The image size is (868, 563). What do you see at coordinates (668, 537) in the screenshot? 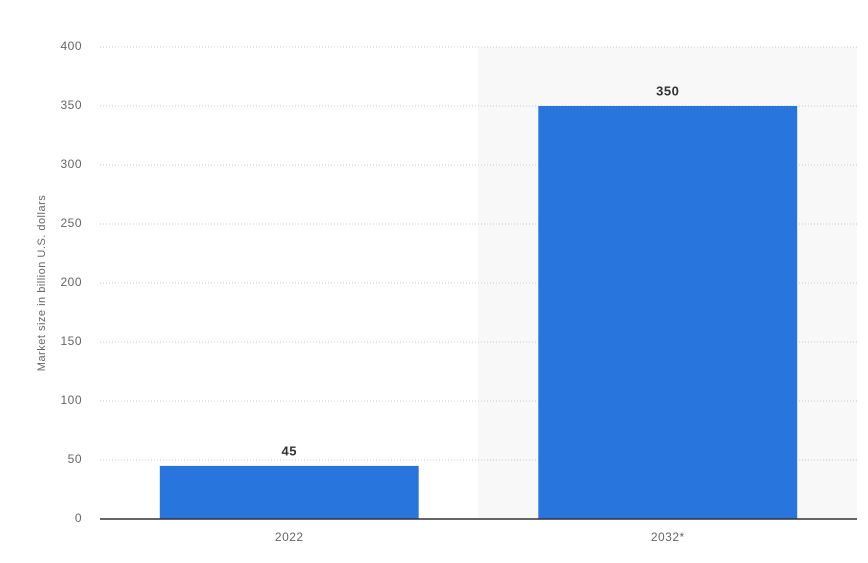
I see `x-tick-label: 2032*` at bounding box center [668, 537].